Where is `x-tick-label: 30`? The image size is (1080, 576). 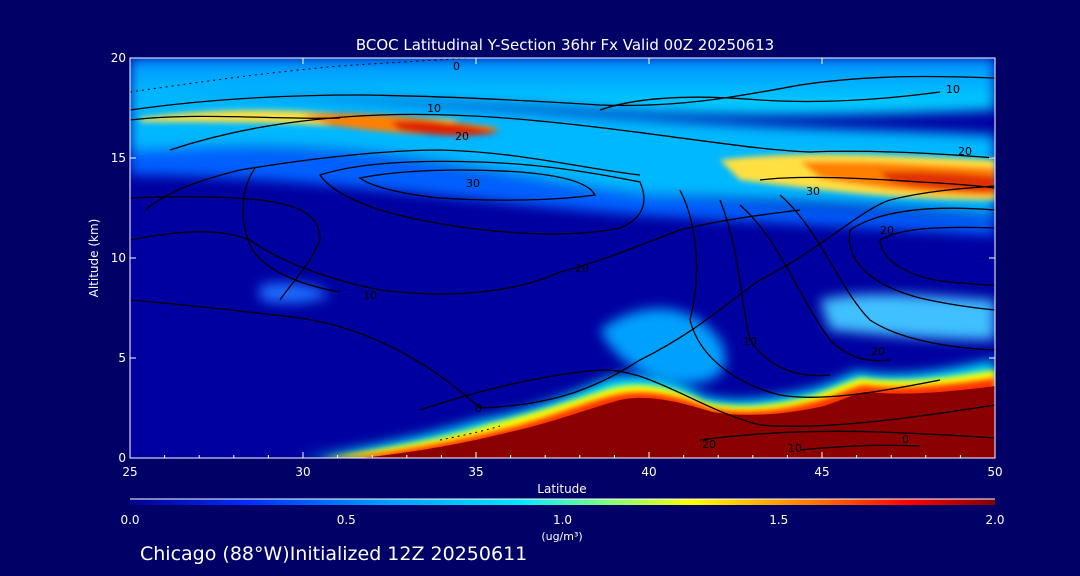
x-tick-label: 30 is located at coordinates (302, 472).